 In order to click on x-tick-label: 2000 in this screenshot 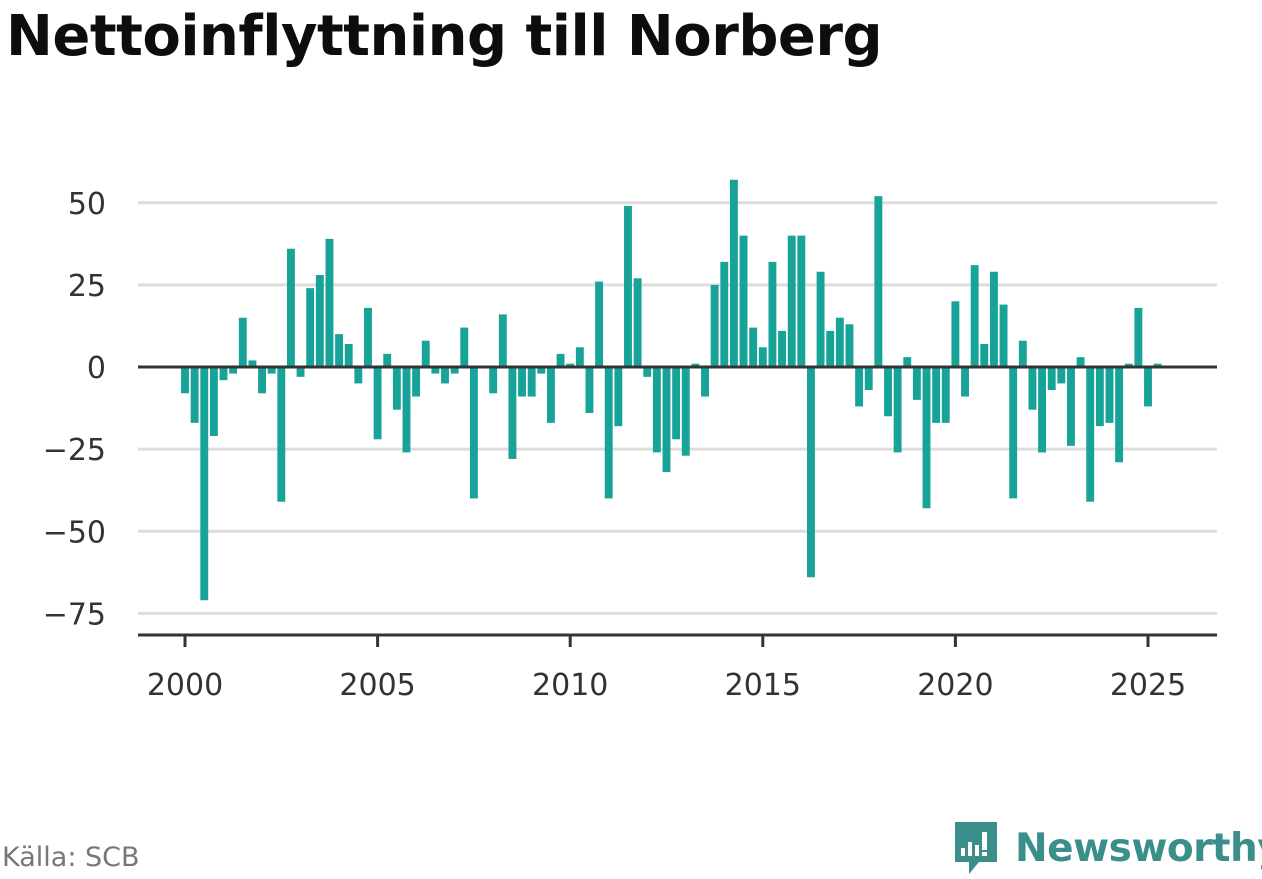, I will do `click(185, 685)`.